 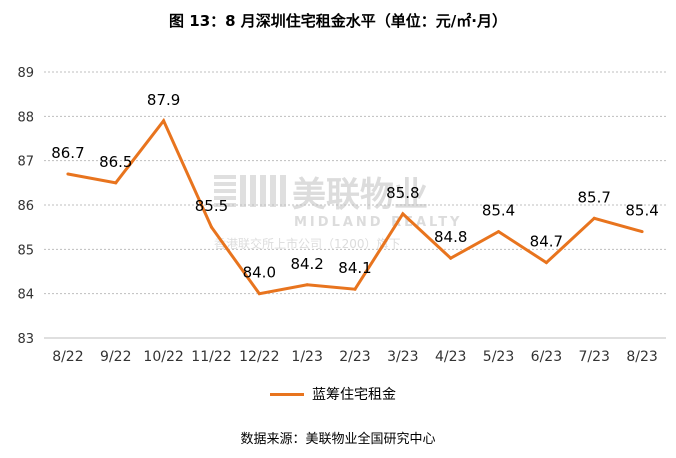 I want to click on x-tick-label: 3/23, so click(x=402, y=357).